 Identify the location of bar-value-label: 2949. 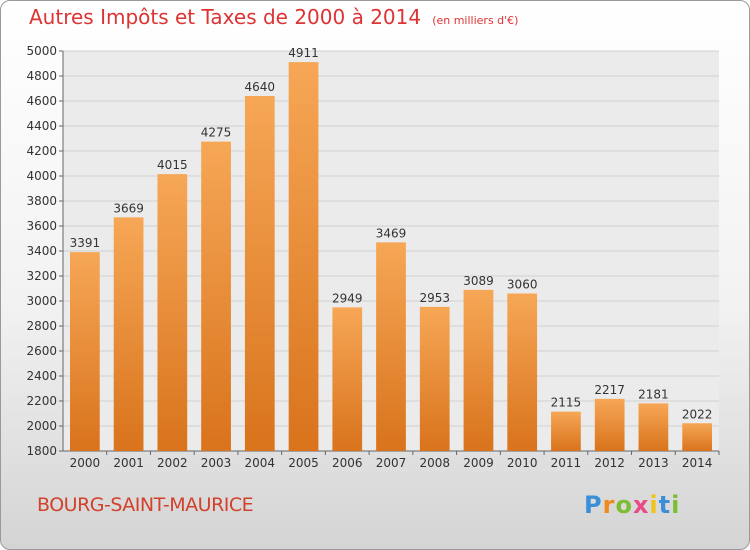
(347, 298).